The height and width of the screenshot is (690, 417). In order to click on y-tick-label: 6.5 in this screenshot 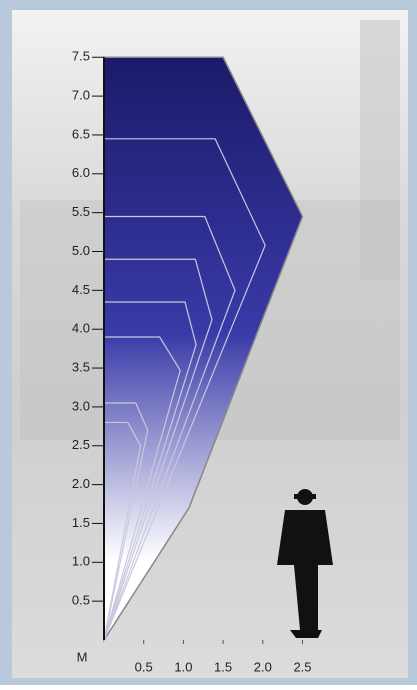, I will do `click(81, 133)`.